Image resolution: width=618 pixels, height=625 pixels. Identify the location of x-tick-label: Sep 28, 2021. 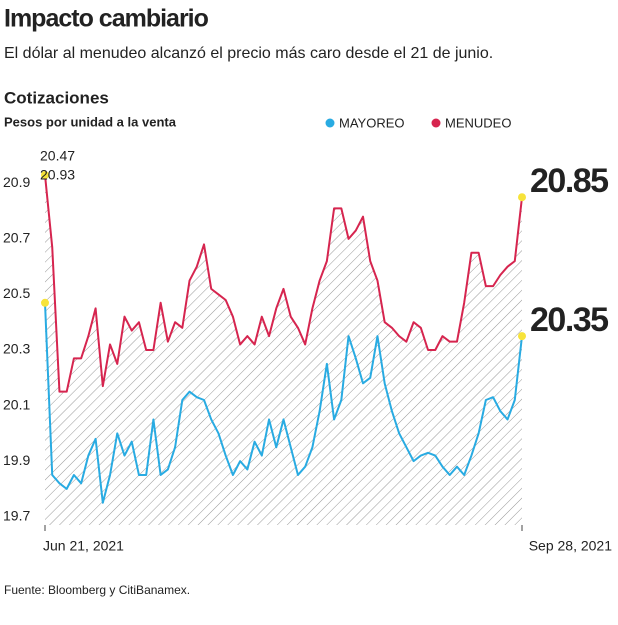
(571, 546).